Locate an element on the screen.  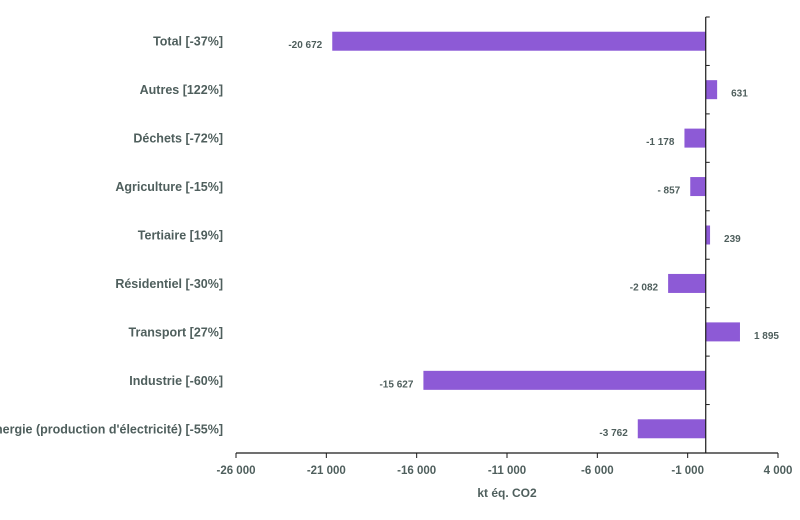
category-label: Industrie [-60%] is located at coordinates (176, 381).